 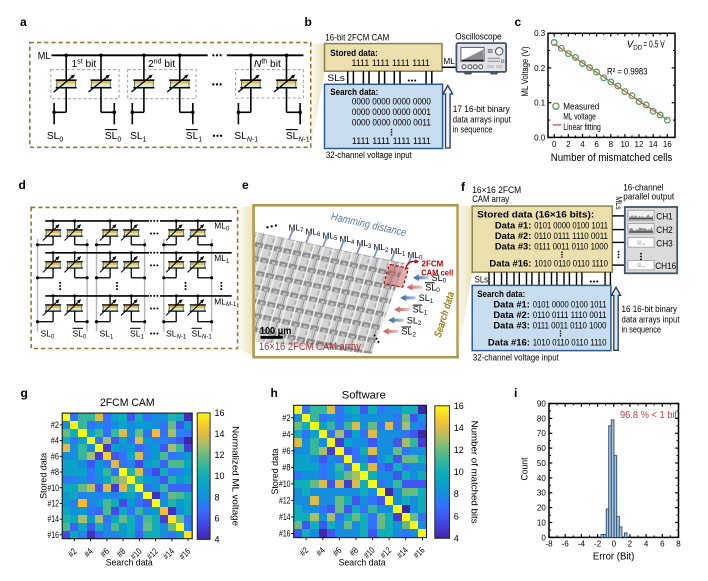 I want to click on svg-text: 30, so click(x=541, y=493).